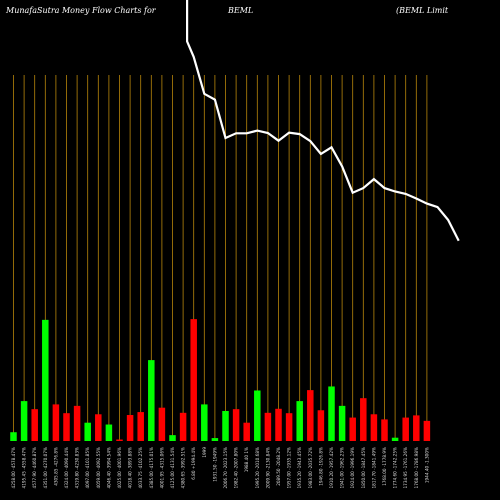  Describe the element at coordinates (384, 466) in the screenshot. I see `x-tick-label: 1768.00 -1778.9%` at that location.